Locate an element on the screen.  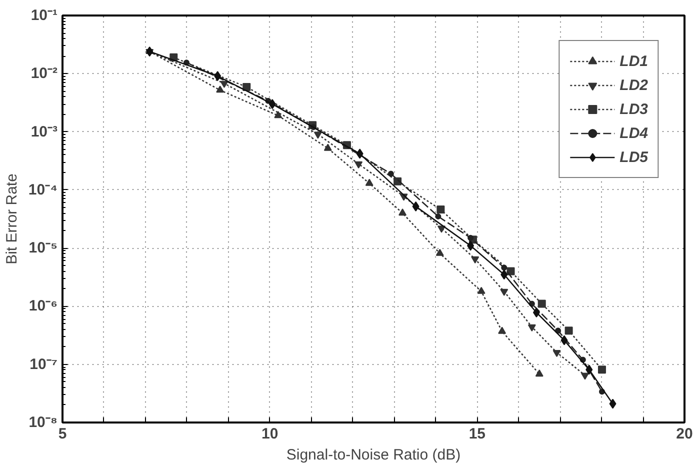
x-axis-title: Signal-to-Noise Ratio (dB) is located at coordinates (373, 455).